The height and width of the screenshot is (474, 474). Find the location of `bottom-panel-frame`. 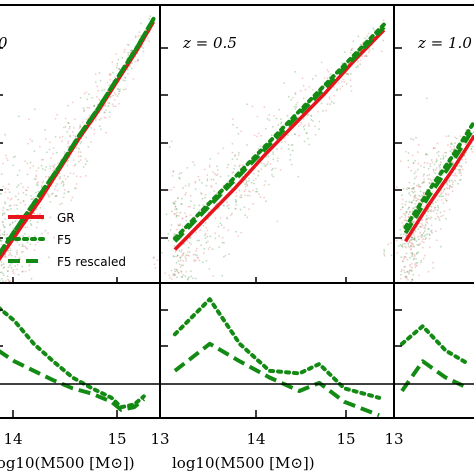

bottom-panel-frame is located at coordinates (277, 350).